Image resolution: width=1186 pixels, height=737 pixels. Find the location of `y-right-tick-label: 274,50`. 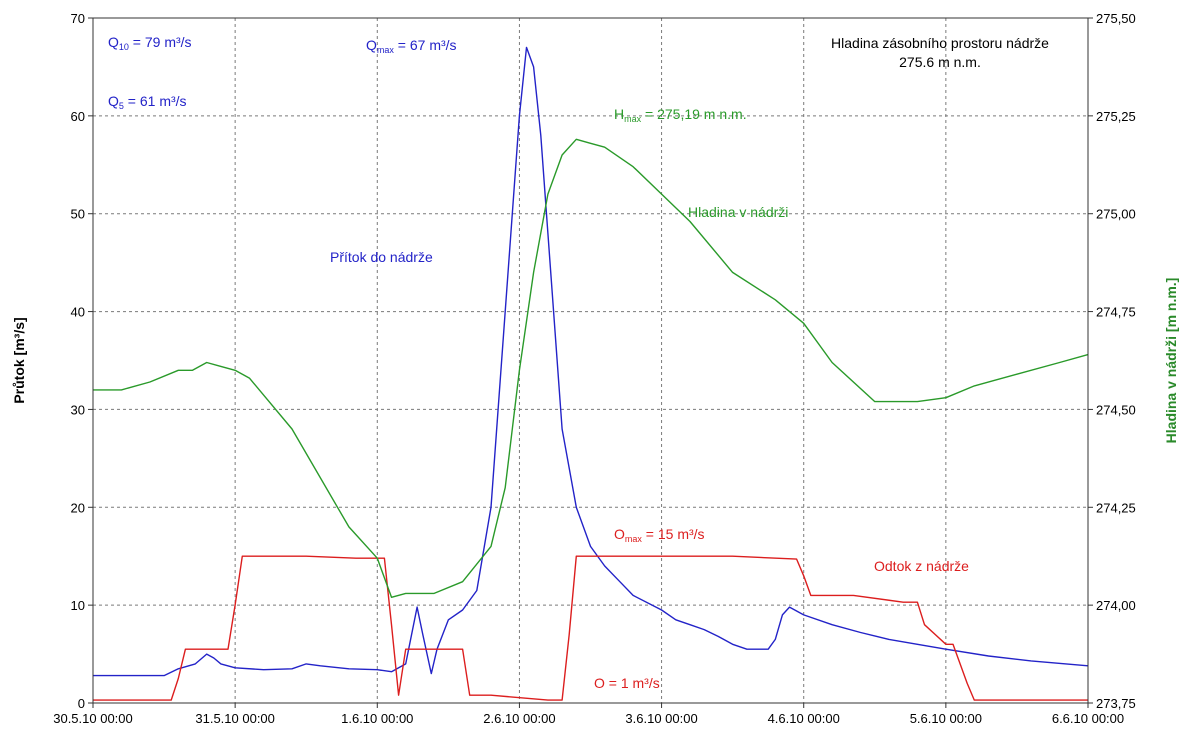

y-right-tick-label: 274,50 is located at coordinates (1116, 409).